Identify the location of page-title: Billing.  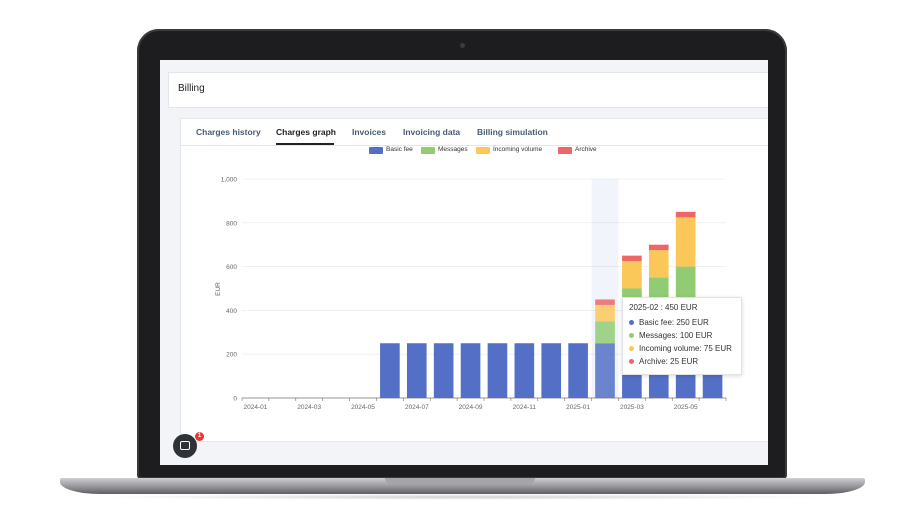
(191, 88).